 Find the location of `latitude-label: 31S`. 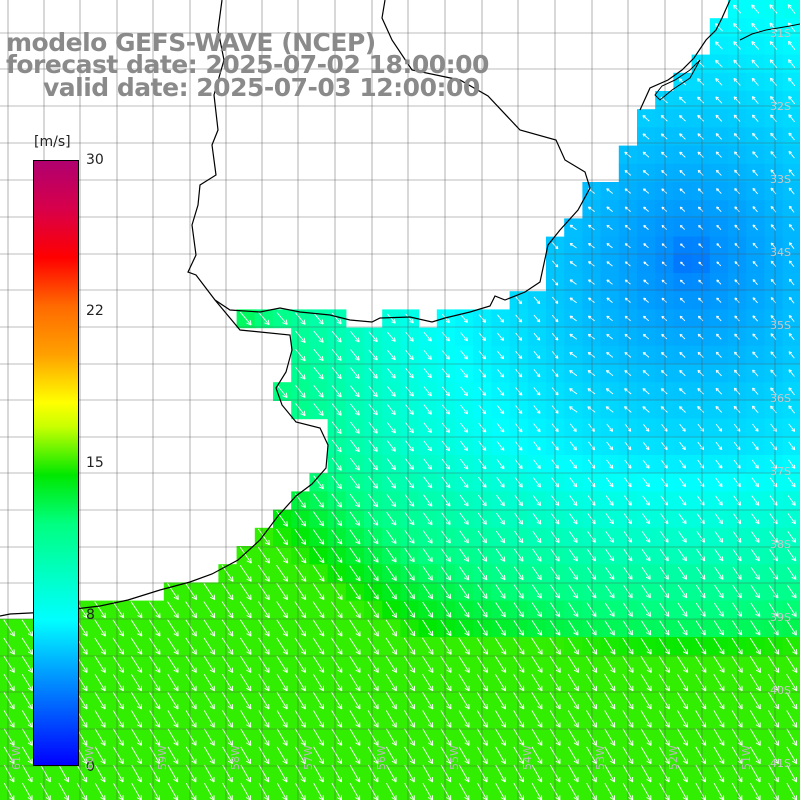

latitude-label: 31S is located at coordinates (780, 33).